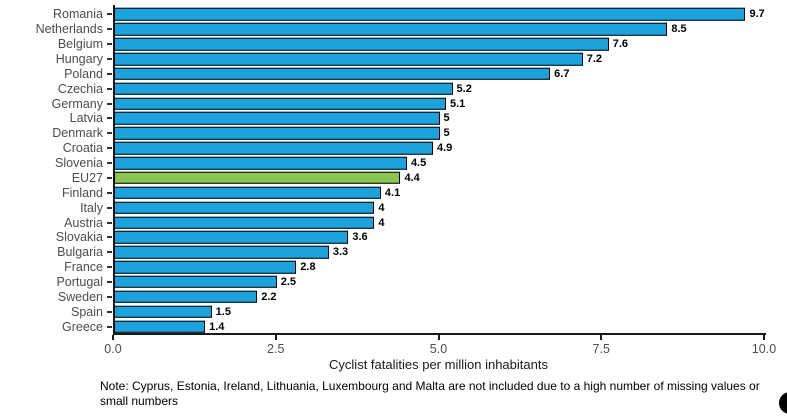 This screenshot has width=787, height=416. What do you see at coordinates (77, 133) in the screenshot?
I see `category-label: Denmark` at bounding box center [77, 133].